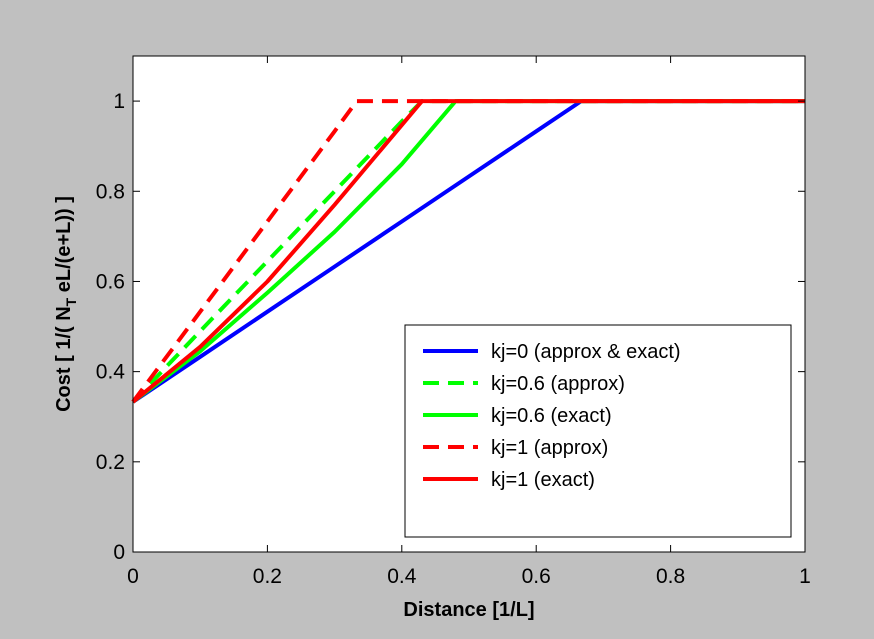 The width and height of the screenshot is (874, 639). I want to click on y-tick-label: 0, so click(119, 552).